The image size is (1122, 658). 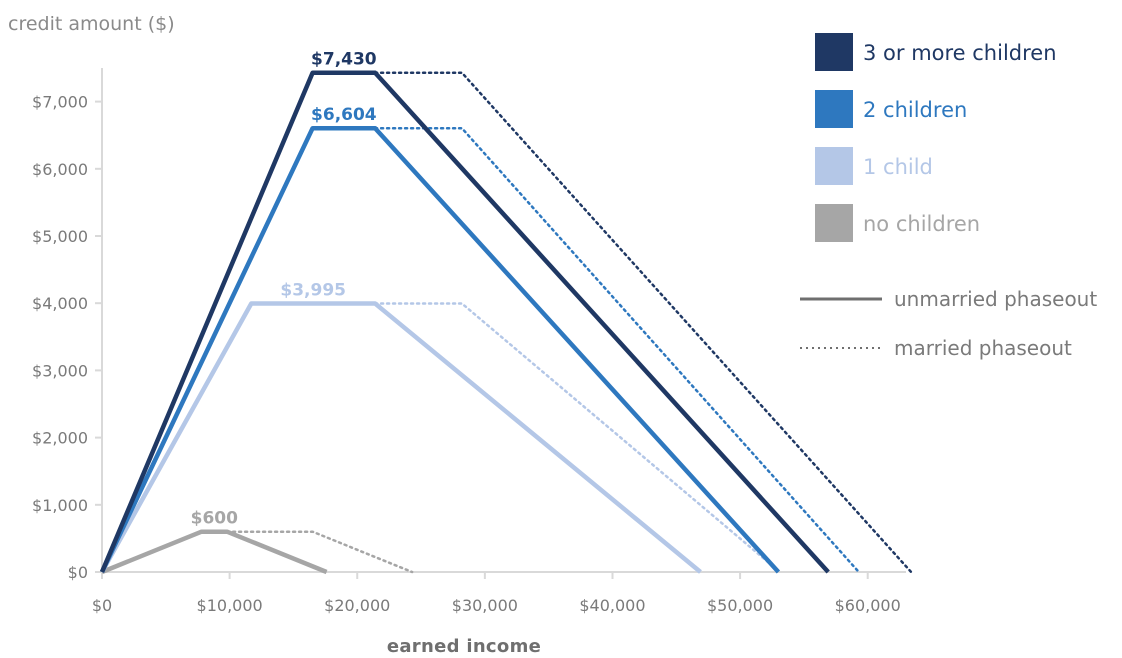 I want to click on peak-labels: $7,430 $6,604 $3,995 $600, so click(x=284, y=289).